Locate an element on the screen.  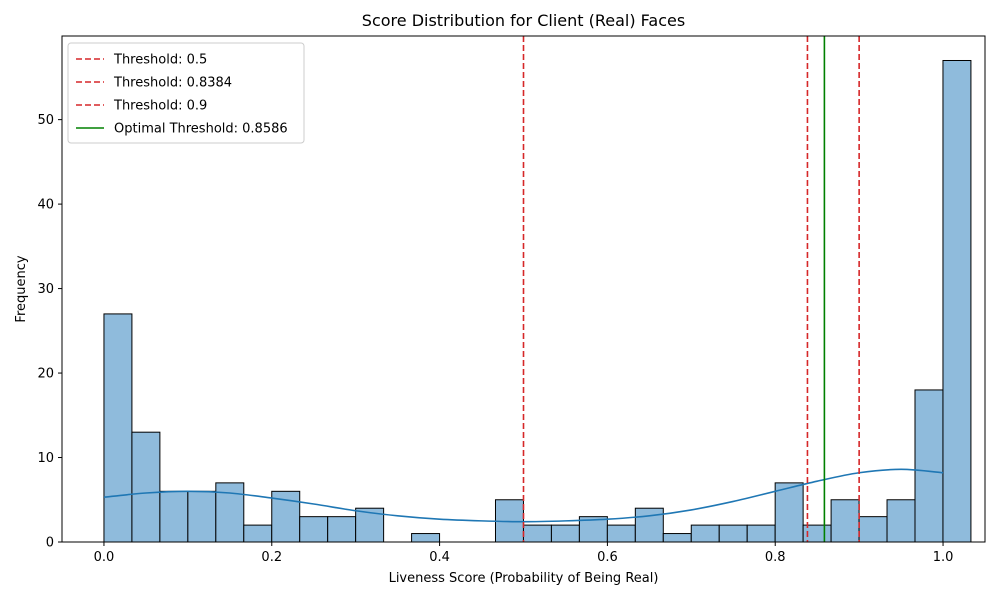
legend-label: Threshold: 0.8384 is located at coordinates (172, 83).